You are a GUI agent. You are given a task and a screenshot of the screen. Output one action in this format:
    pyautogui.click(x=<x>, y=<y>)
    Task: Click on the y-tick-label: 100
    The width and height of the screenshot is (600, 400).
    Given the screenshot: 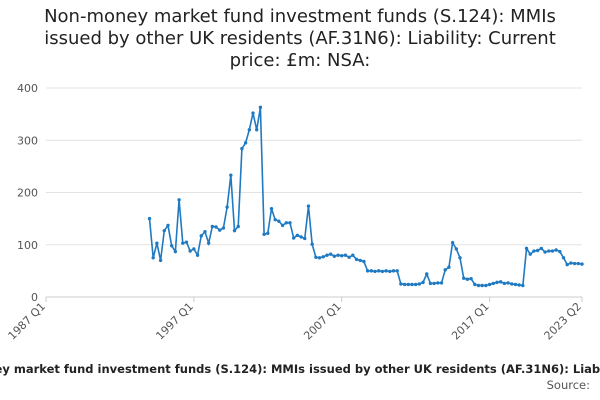 What is the action you would take?
    pyautogui.click(x=27, y=245)
    